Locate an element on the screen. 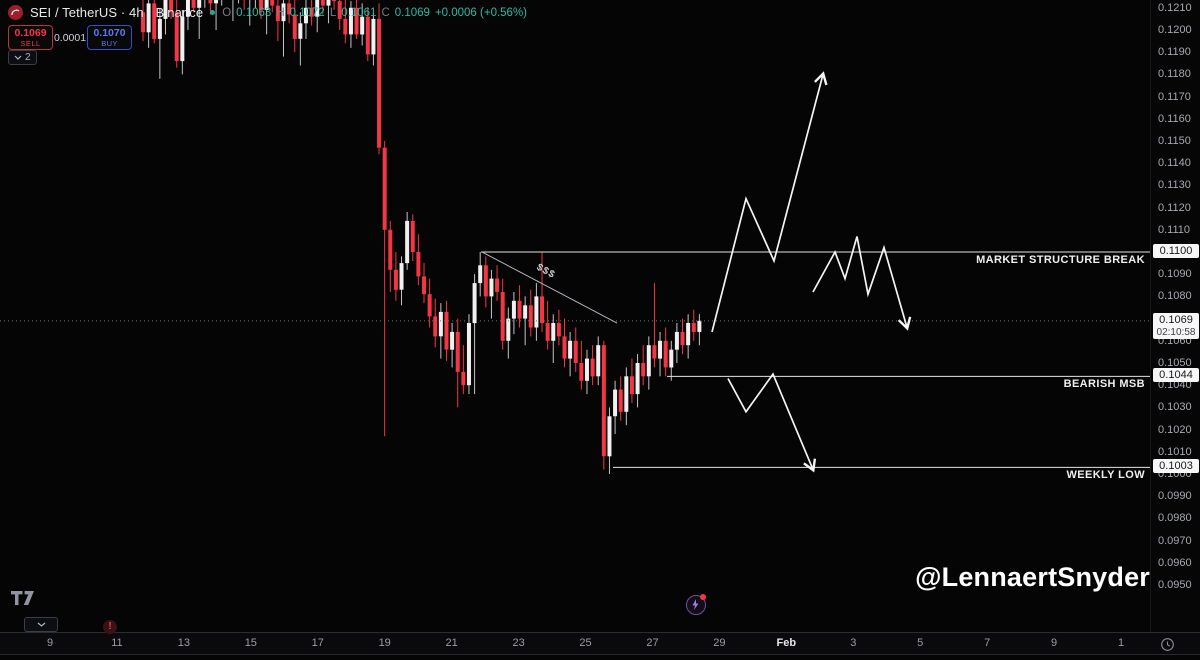  price-tick-label: 0.0970 is located at coordinates (1175, 540).